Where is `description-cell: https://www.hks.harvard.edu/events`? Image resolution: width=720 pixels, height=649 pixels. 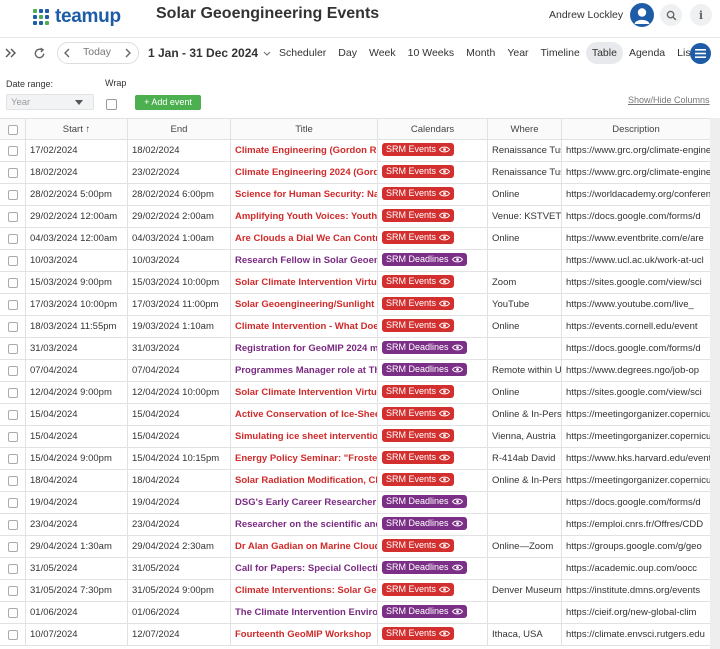 description-cell: https://www.hks.harvard.edu/events is located at coordinates (638, 458).